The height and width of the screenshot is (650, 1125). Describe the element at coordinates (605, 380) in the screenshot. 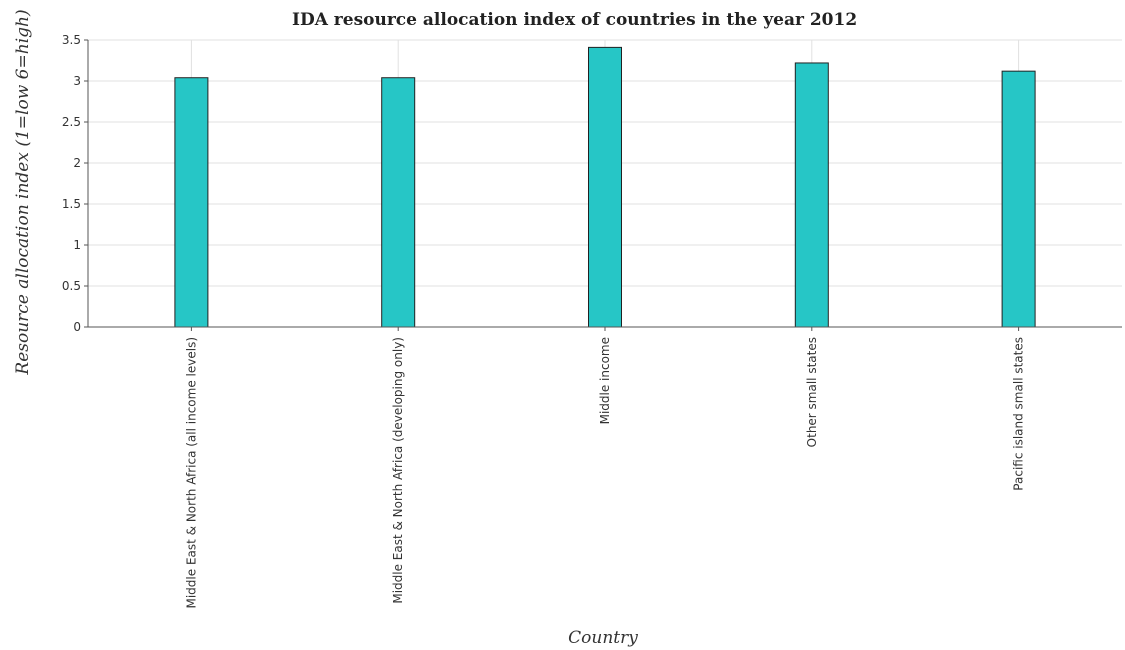

I see `x-tick-label: Middle income` at that location.